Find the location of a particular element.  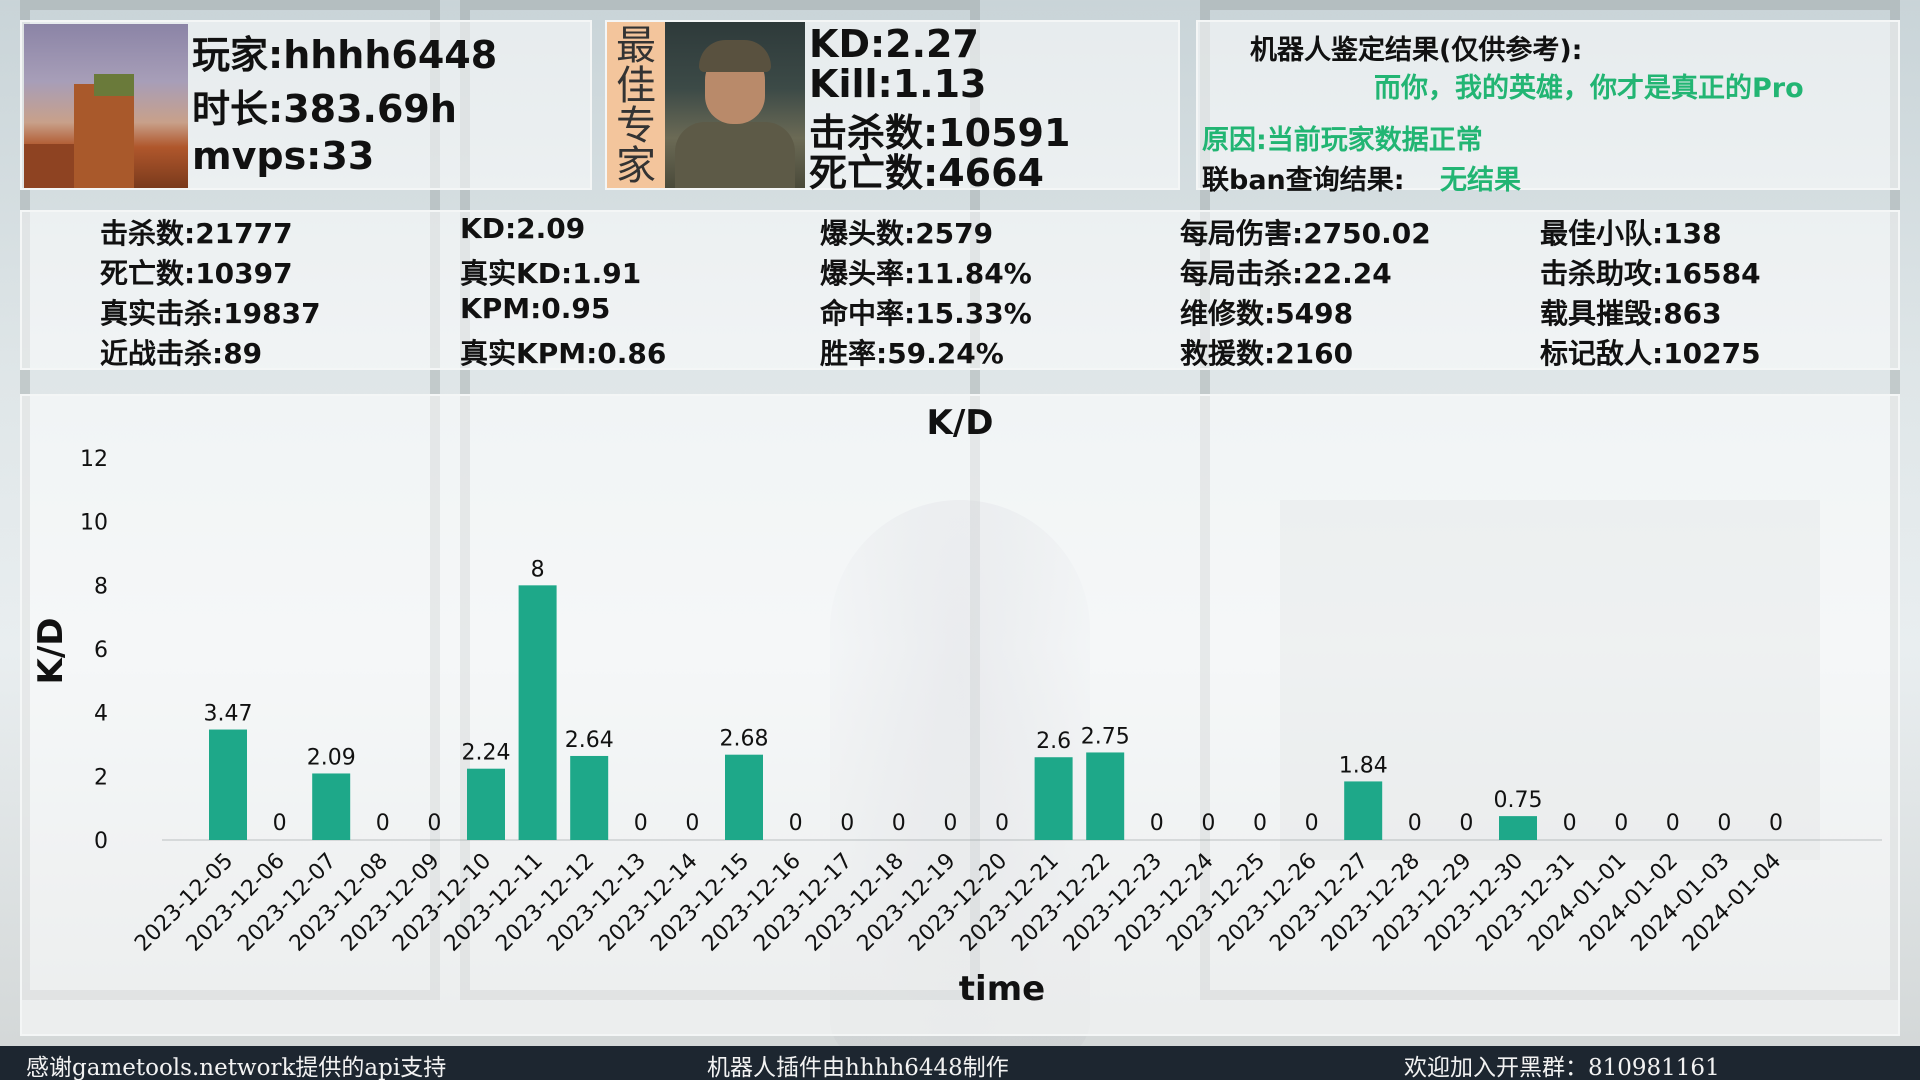

stat-real-kd: 真实KD:1.91 is located at coordinates (551, 273).